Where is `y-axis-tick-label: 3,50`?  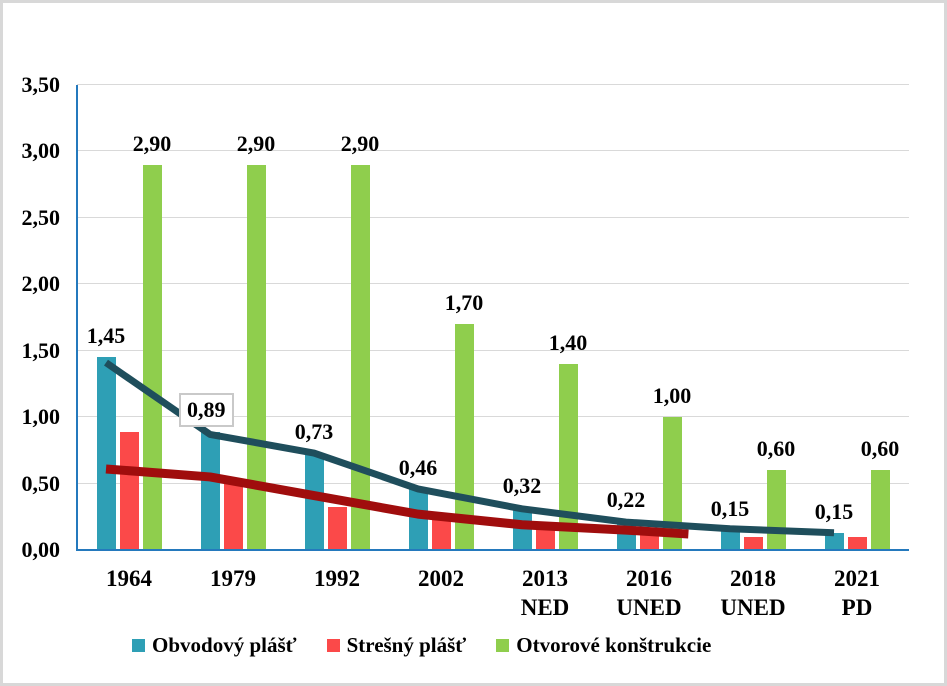
y-axis-tick-label: 3,50 is located at coordinates (41, 84).